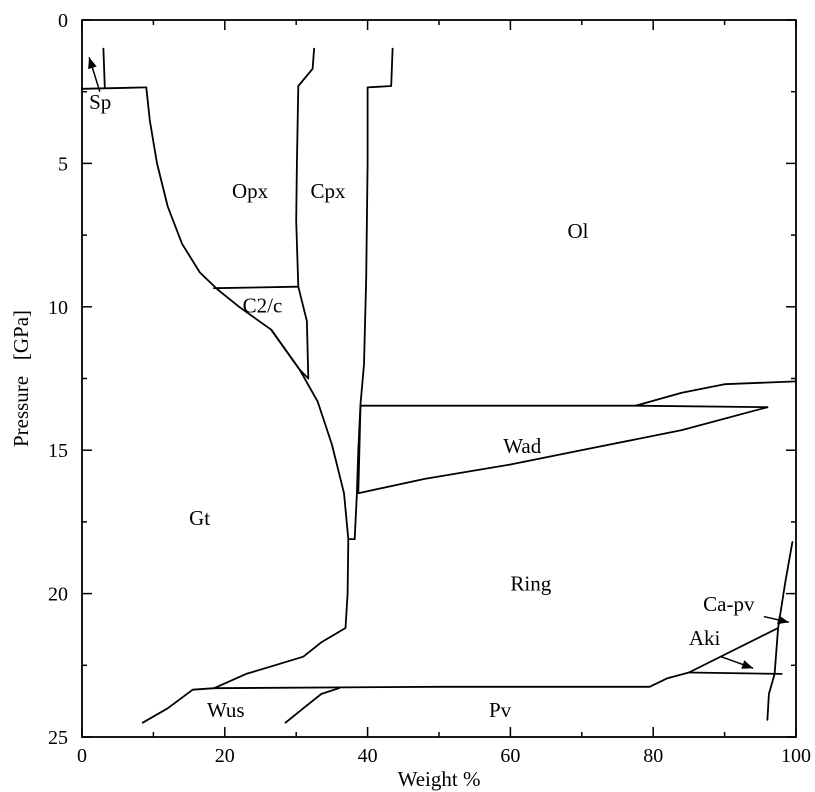  What do you see at coordinates (58, 738) in the screenshot?
I see `y-tick-label: 25` at bounding box center [58, 738].